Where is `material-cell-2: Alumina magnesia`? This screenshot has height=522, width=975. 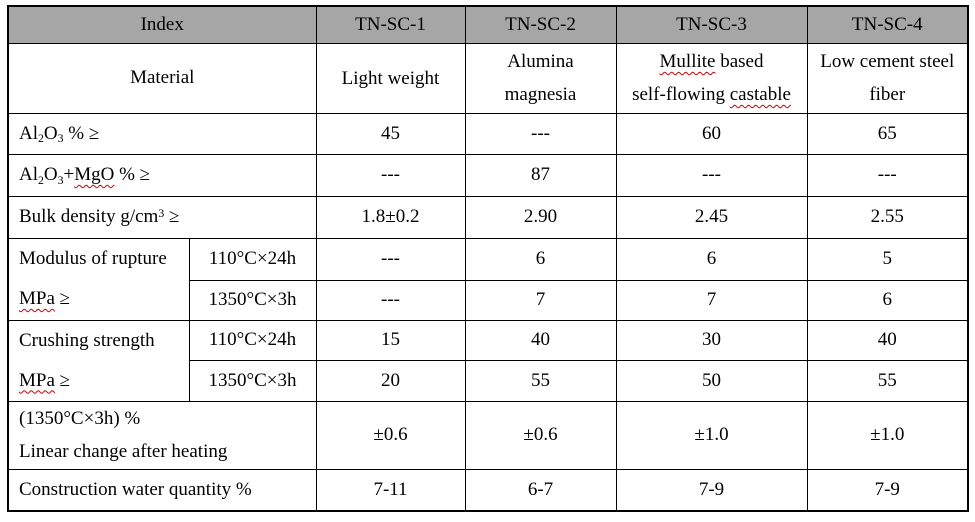
material-cell-2: Alumina magnesia is located at coordinates (540, 78).